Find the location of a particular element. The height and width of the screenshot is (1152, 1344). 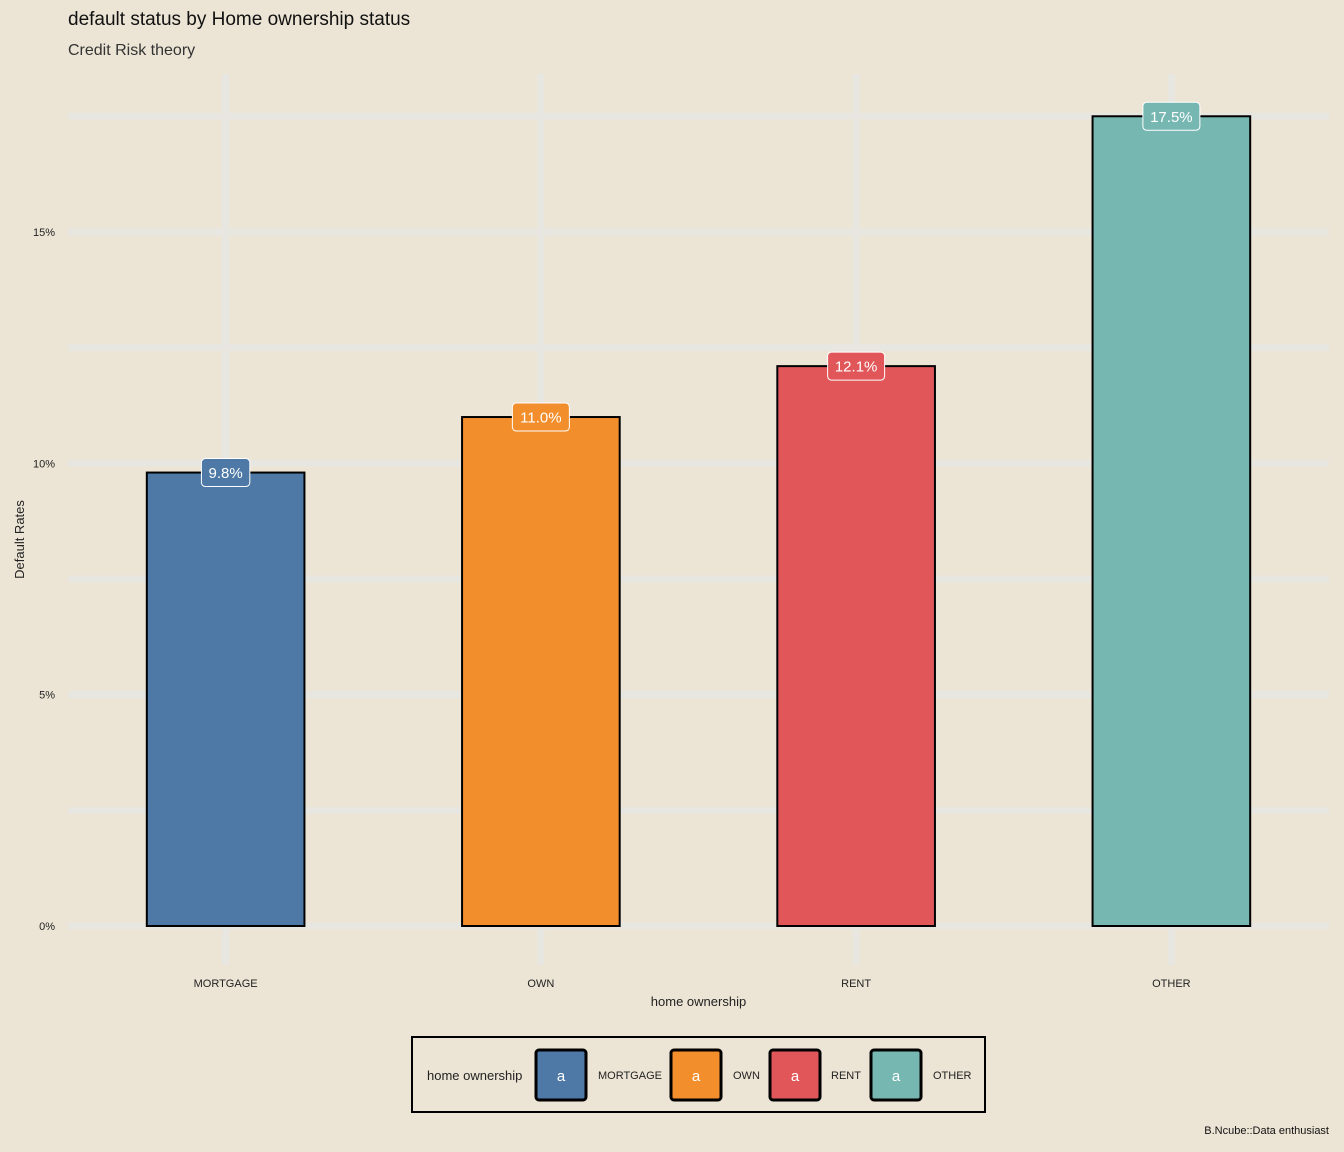

x-tick-label: OWN is located at coordinates (540, 984).